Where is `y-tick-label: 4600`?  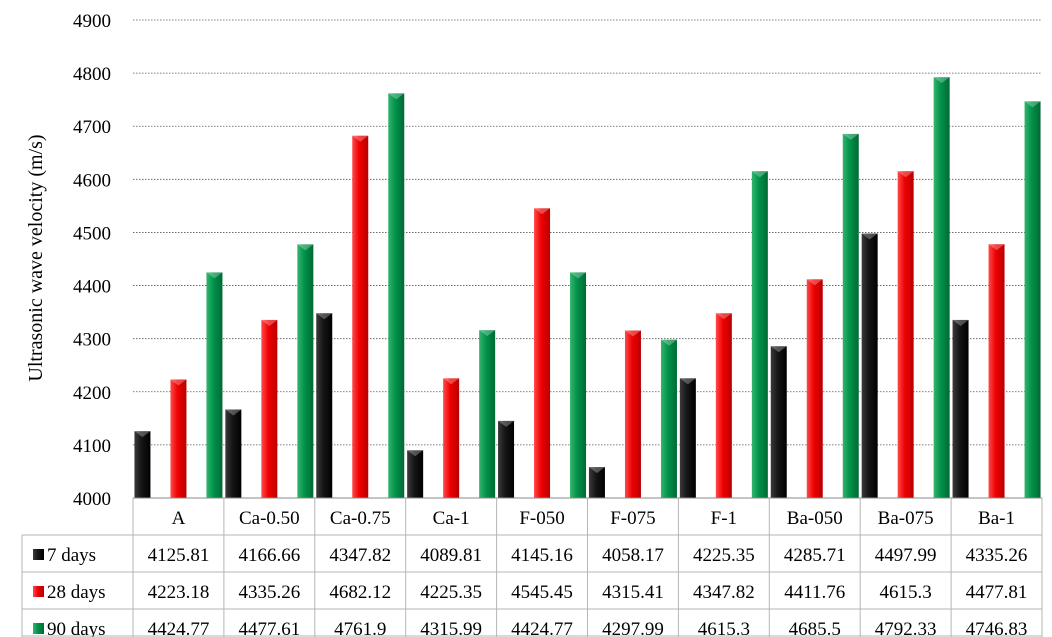 y-tick-label: 4600 is located at coordinates (92, 180).